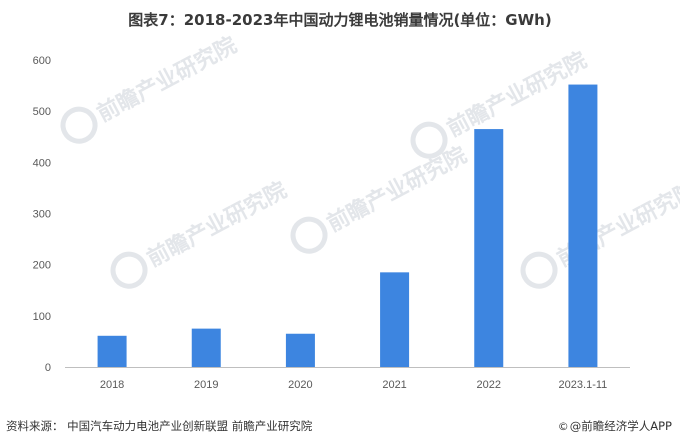  I want to click on brand-credit: ©@前瞻经济学人APP, so click(615, 426).